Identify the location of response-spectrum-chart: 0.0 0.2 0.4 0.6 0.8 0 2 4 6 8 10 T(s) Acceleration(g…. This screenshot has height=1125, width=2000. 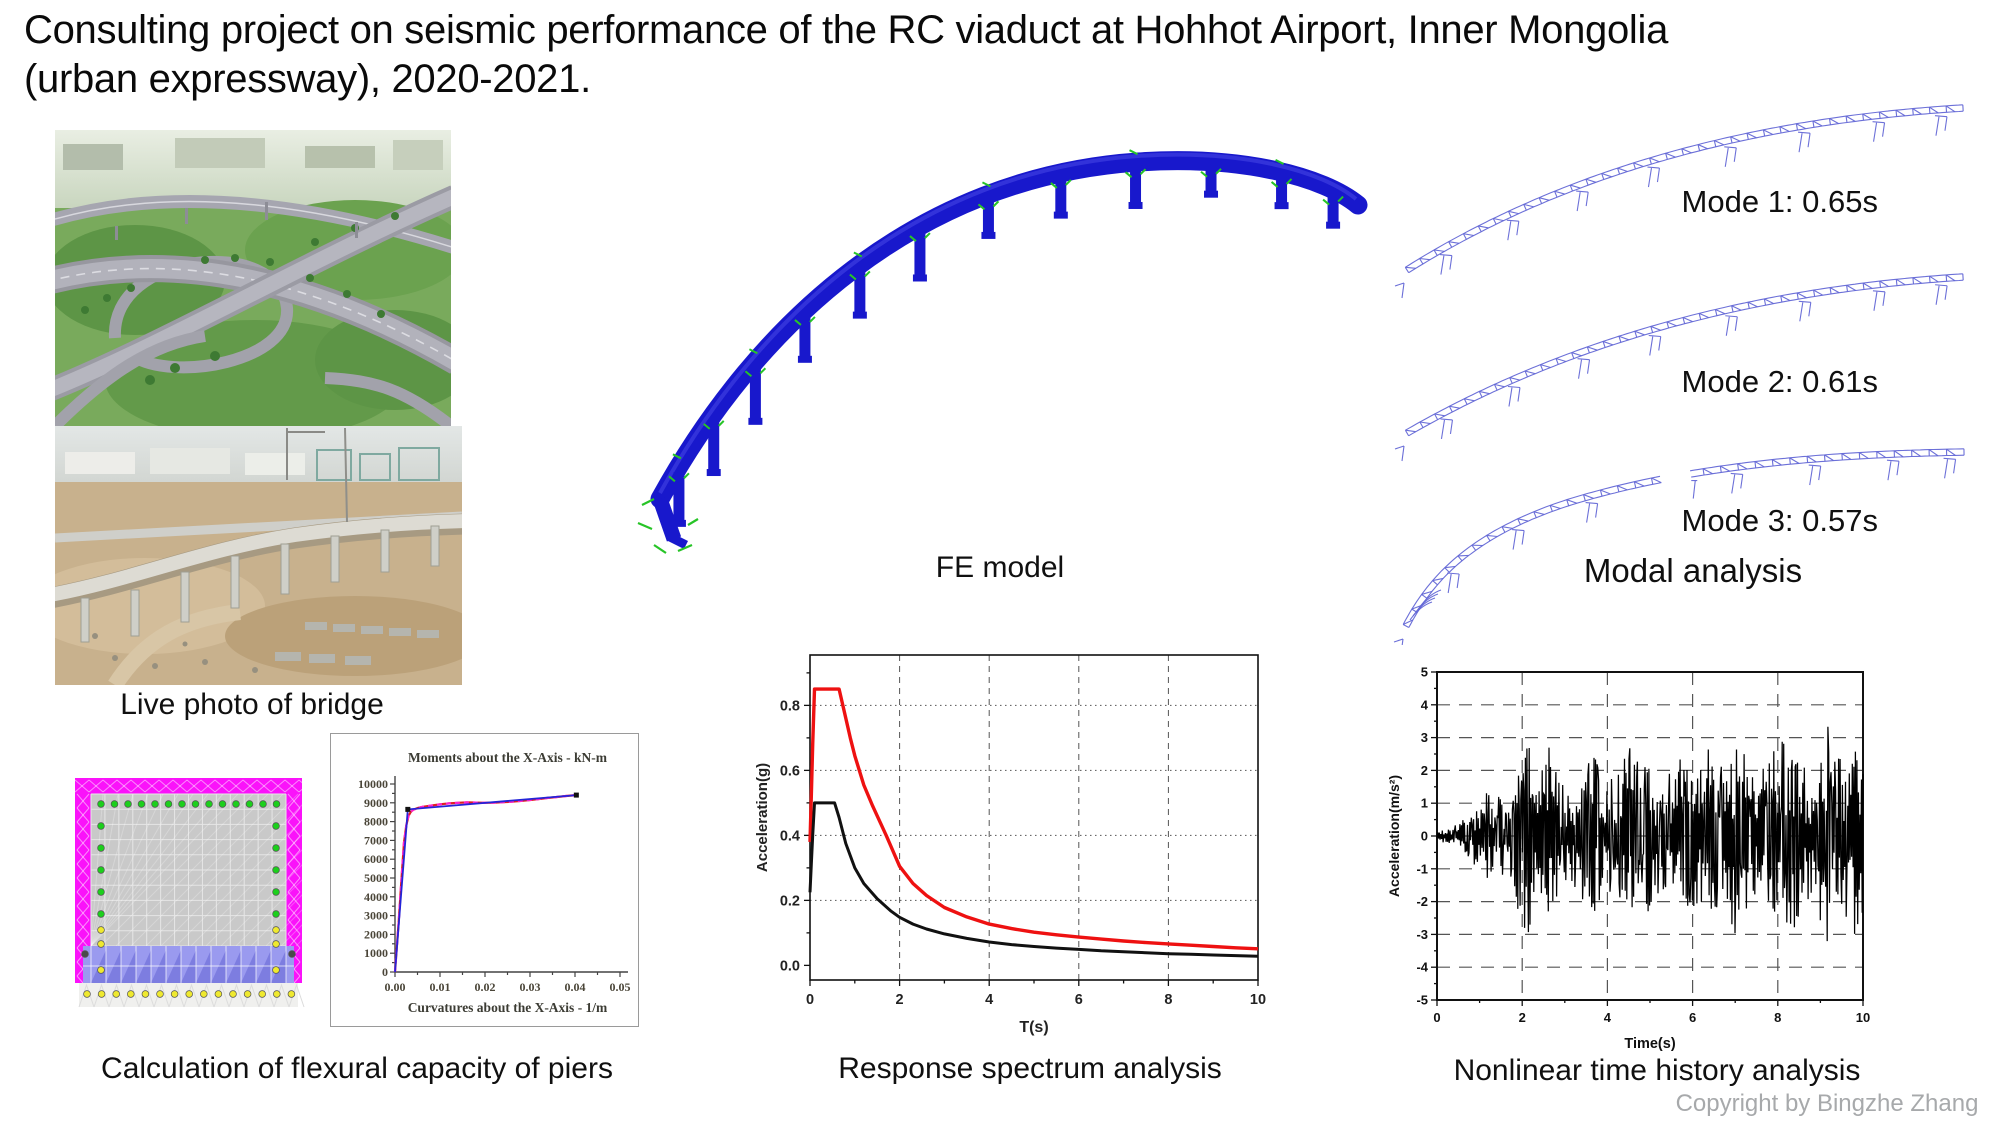
(1010, 845).